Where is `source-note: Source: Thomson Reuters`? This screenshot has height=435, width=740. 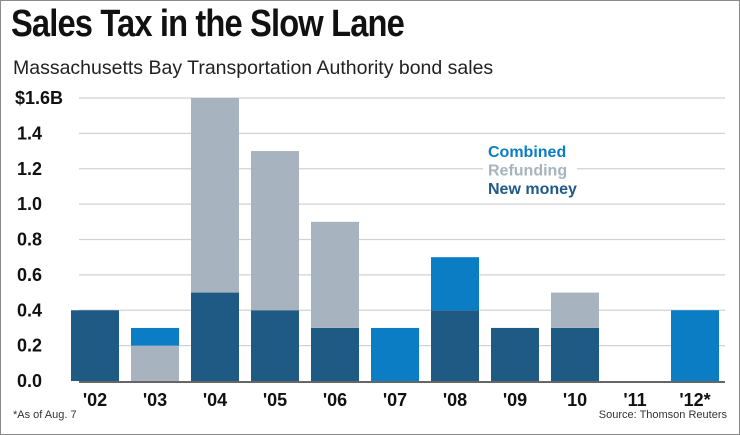 source-note: Source: Thomson Reuters is located at coordinates (662, 415).